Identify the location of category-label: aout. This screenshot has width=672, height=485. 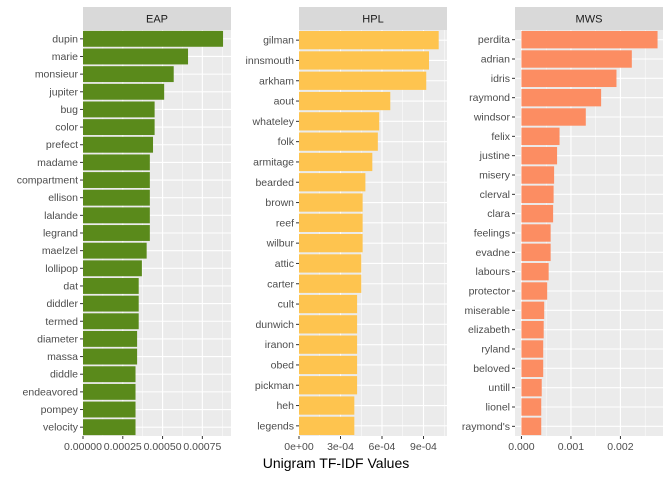
(284, 102).